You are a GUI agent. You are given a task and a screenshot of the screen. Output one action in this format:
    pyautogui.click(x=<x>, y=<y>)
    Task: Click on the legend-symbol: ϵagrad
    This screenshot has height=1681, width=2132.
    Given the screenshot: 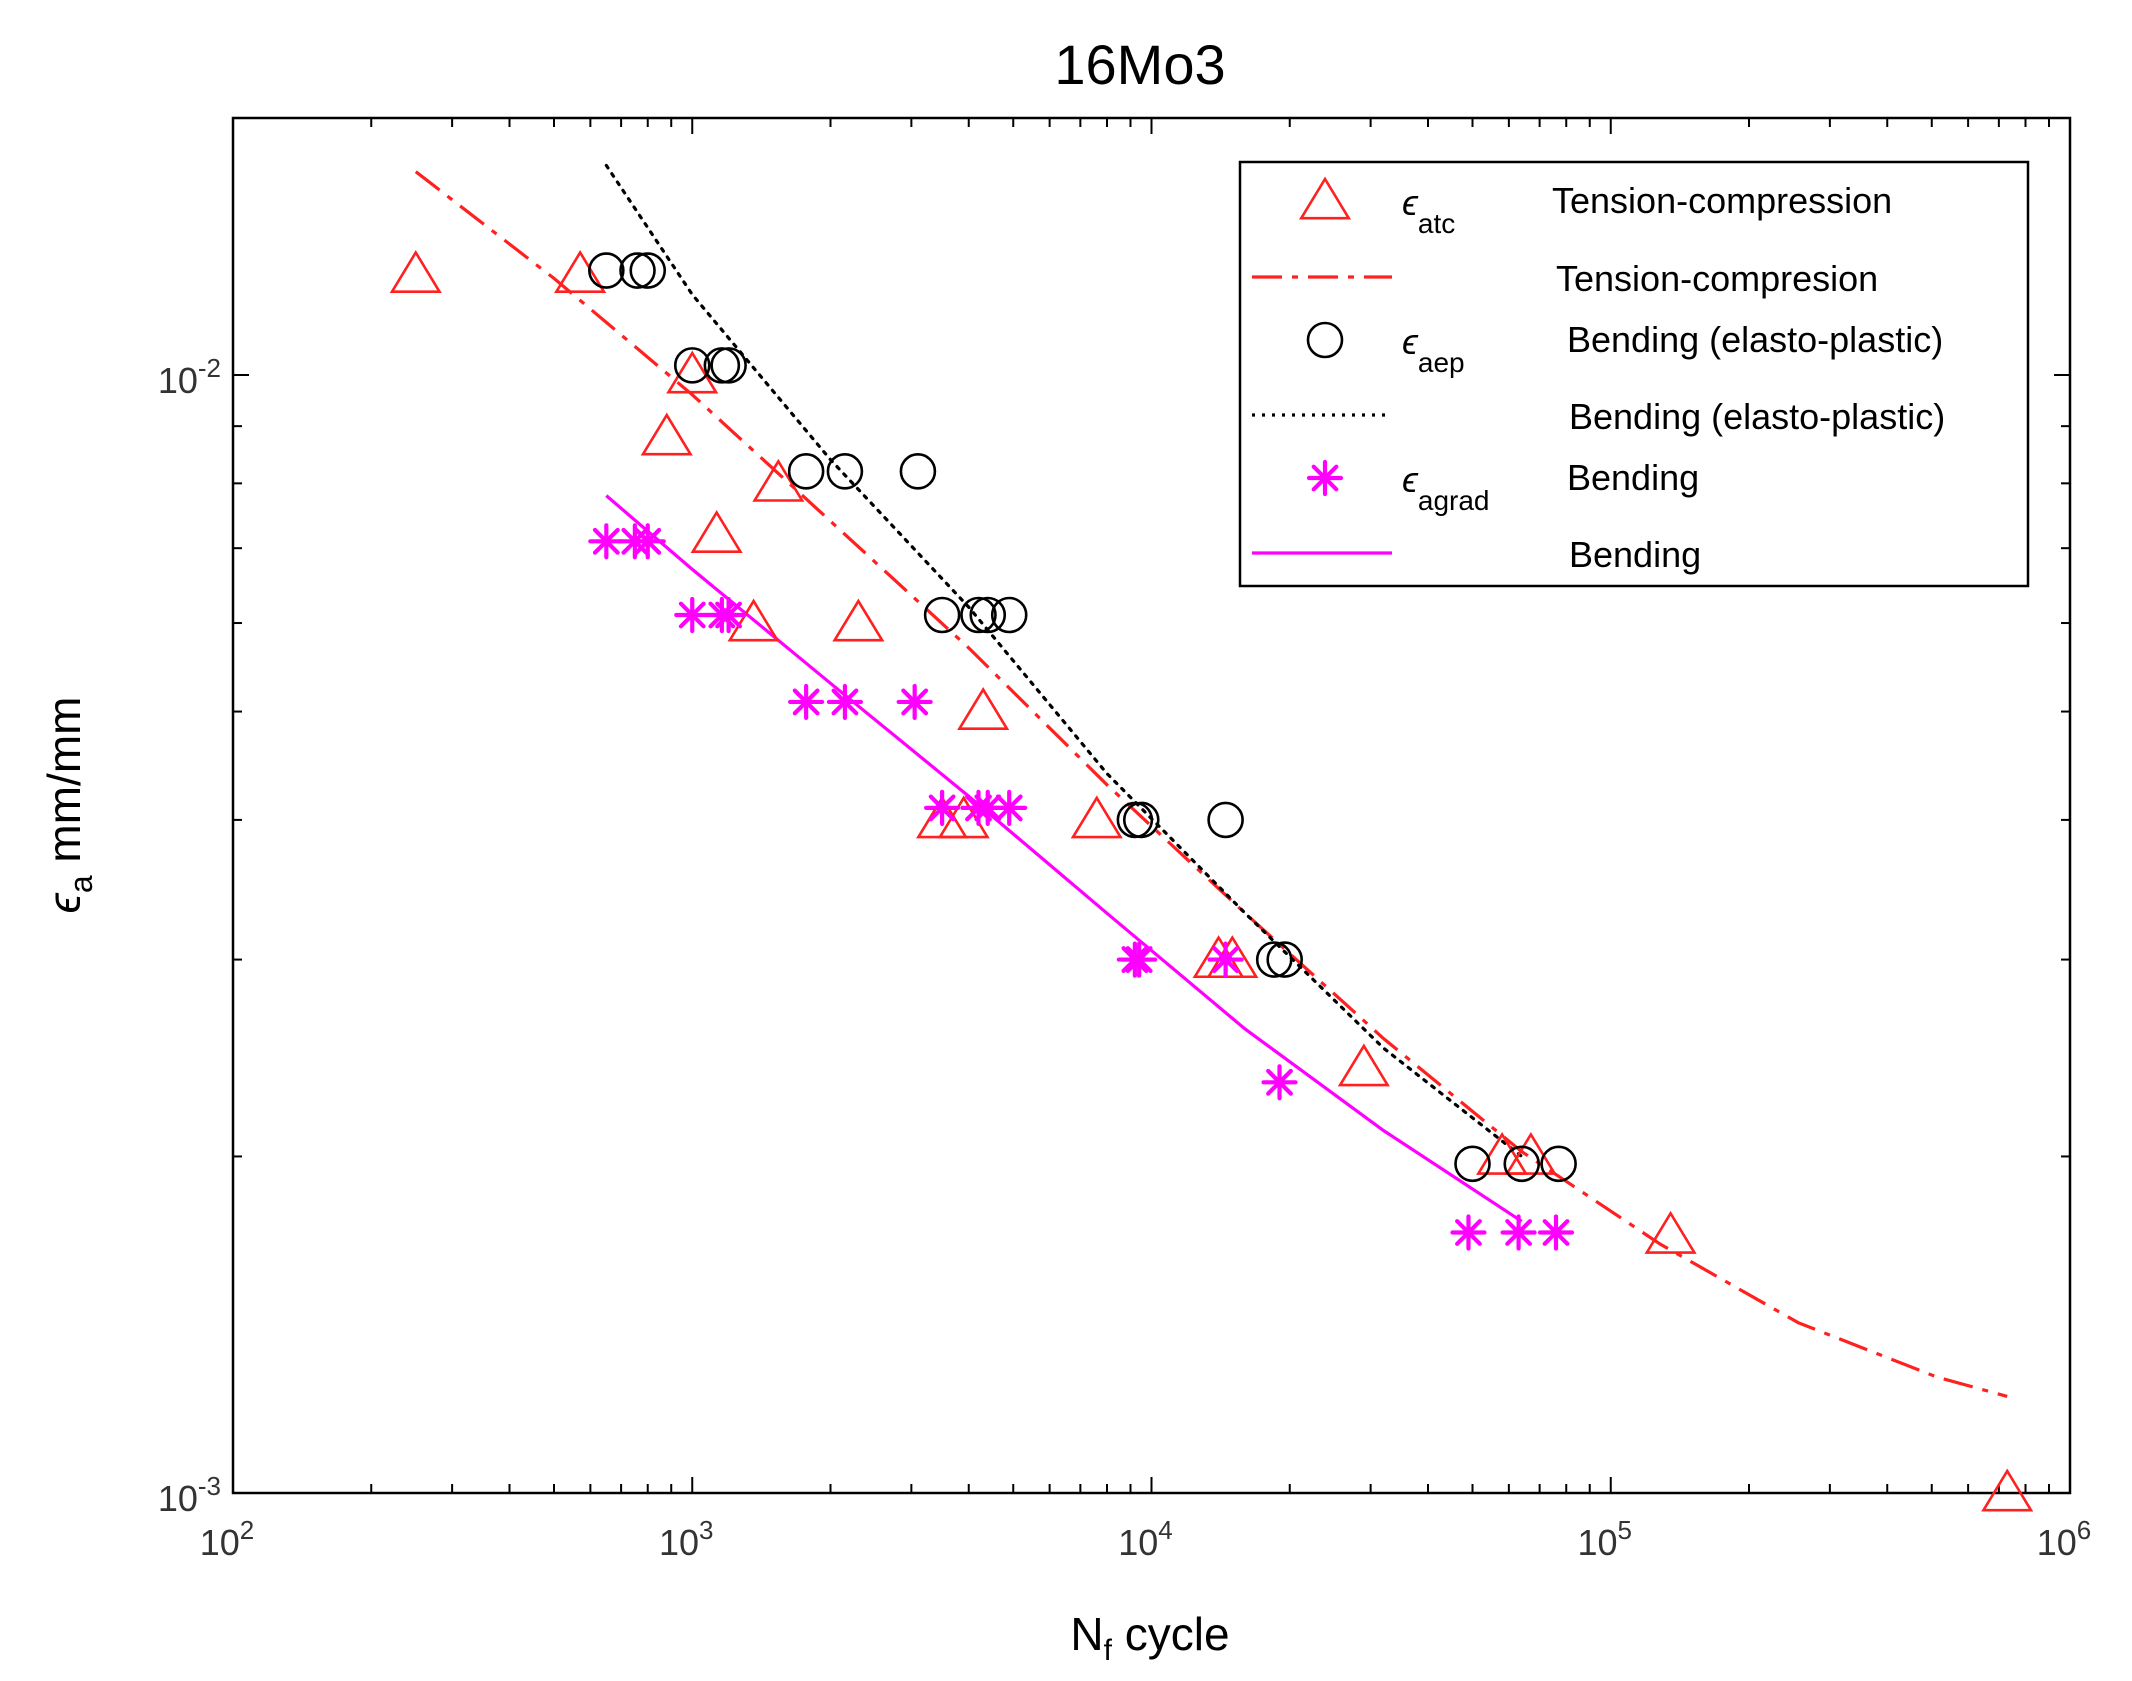 What is the action you would take?
    pyautogui.click(x=1446, y=487)
    